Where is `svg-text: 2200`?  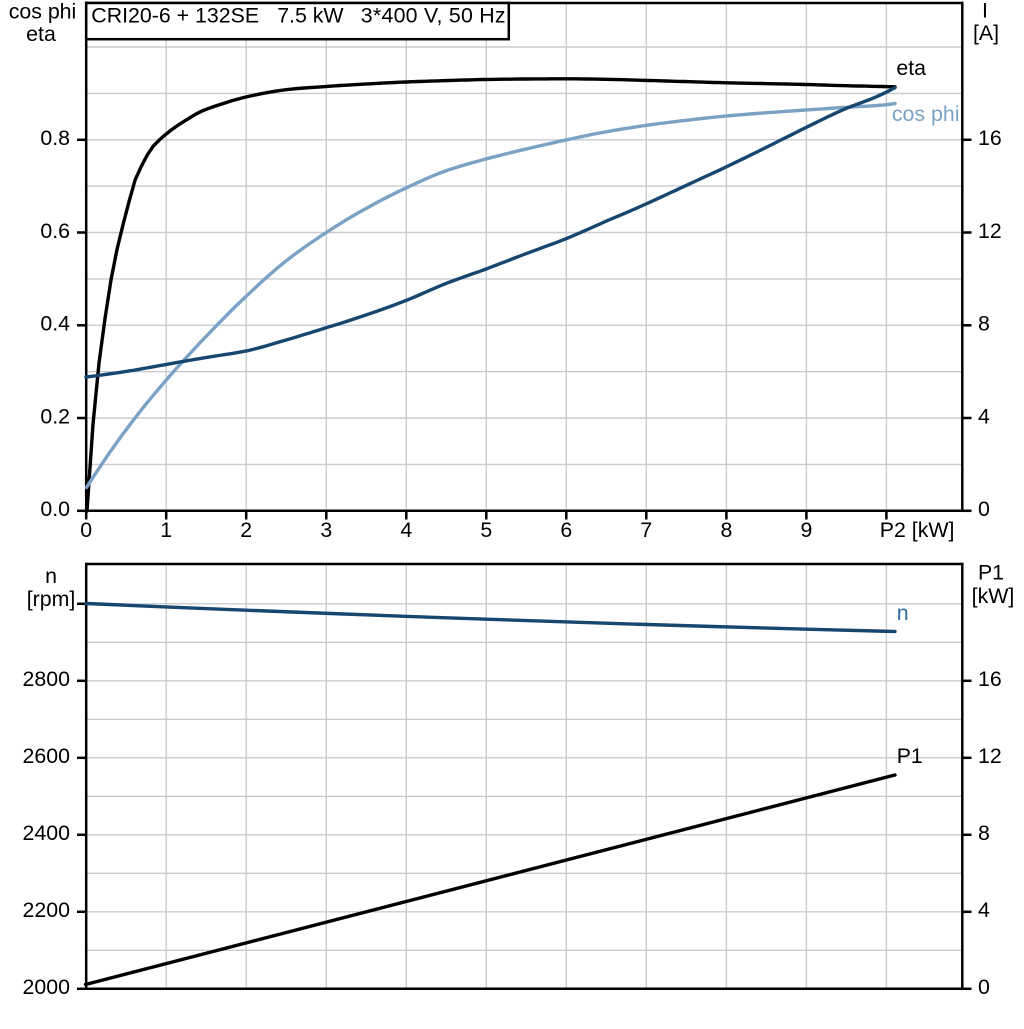
svg-text: 2200 is located at coordinates (47, 910).